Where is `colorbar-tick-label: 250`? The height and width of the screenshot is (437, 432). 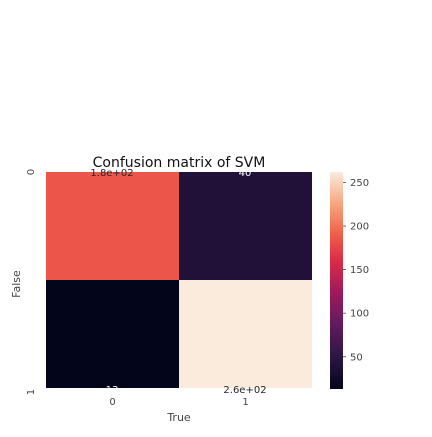
colorbar-tick-label: 250 is located at coordinates (359, 183).